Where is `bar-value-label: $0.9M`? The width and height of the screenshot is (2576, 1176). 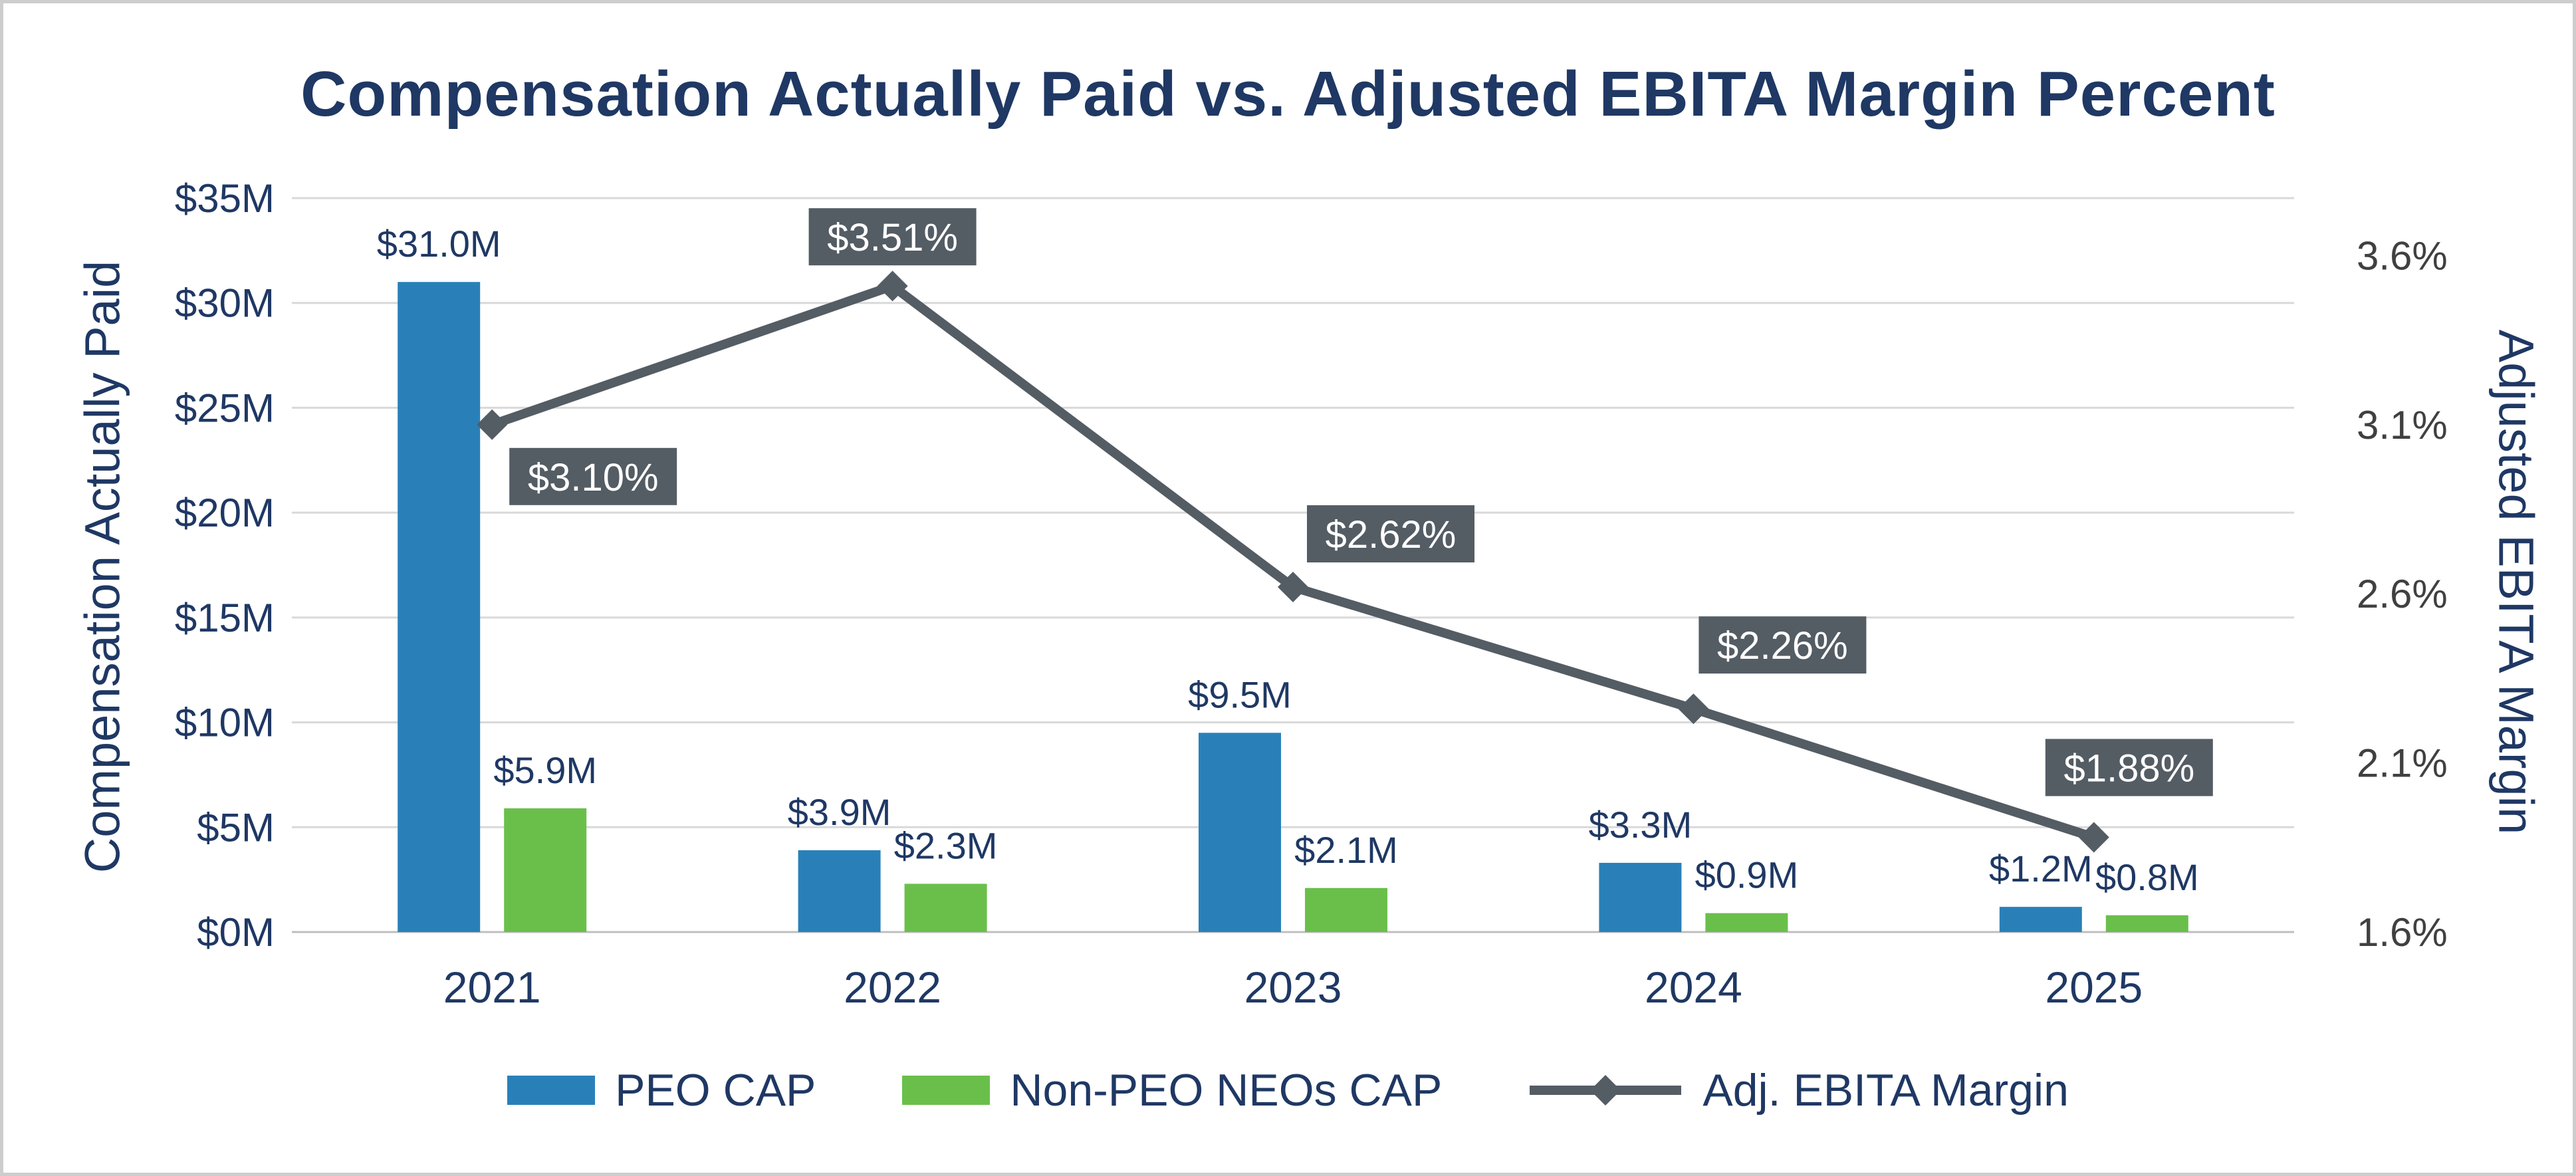 bar-value-label: $0.9M is located at coordinates (1747, 875).